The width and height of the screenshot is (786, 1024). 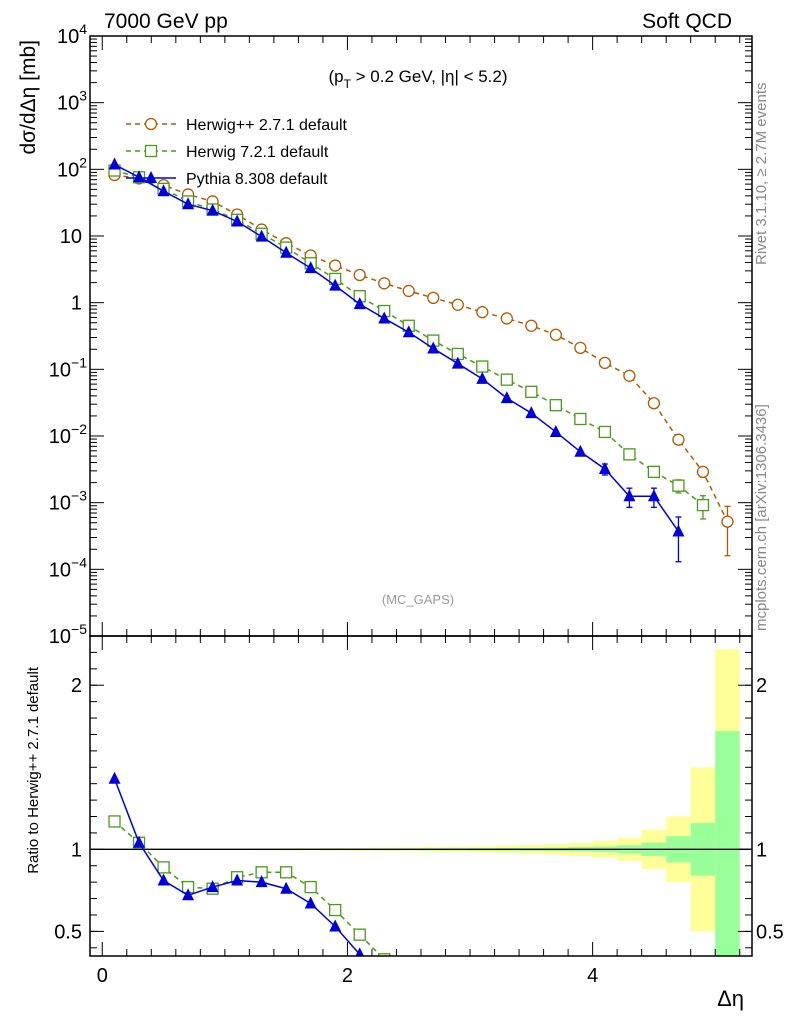 What do you see at coordinates (730, 998) in the screenshot?
I see `x-axis-label: Δη` at bounding box center [730, 998].